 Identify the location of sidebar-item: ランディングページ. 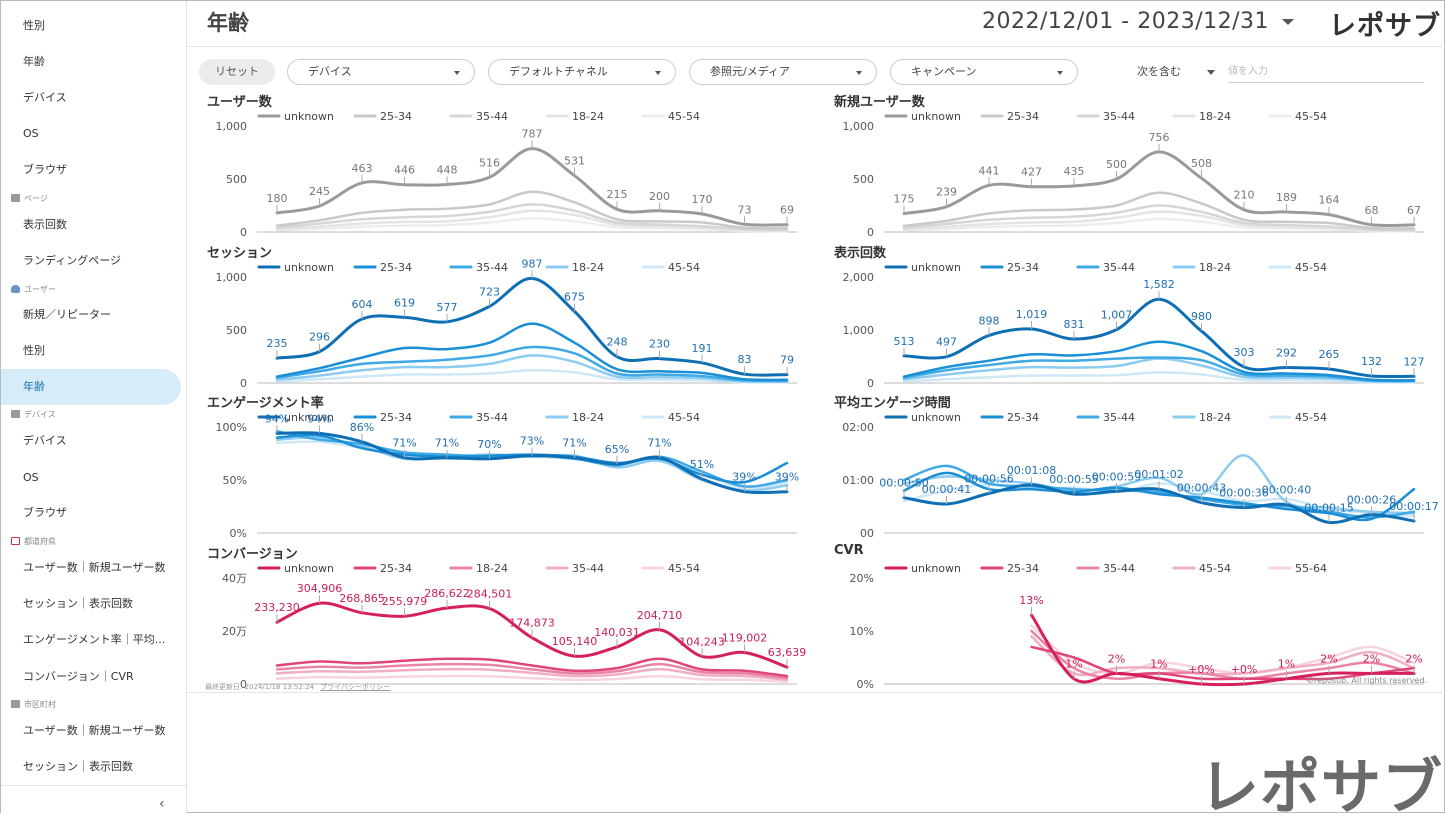
(72, 260).